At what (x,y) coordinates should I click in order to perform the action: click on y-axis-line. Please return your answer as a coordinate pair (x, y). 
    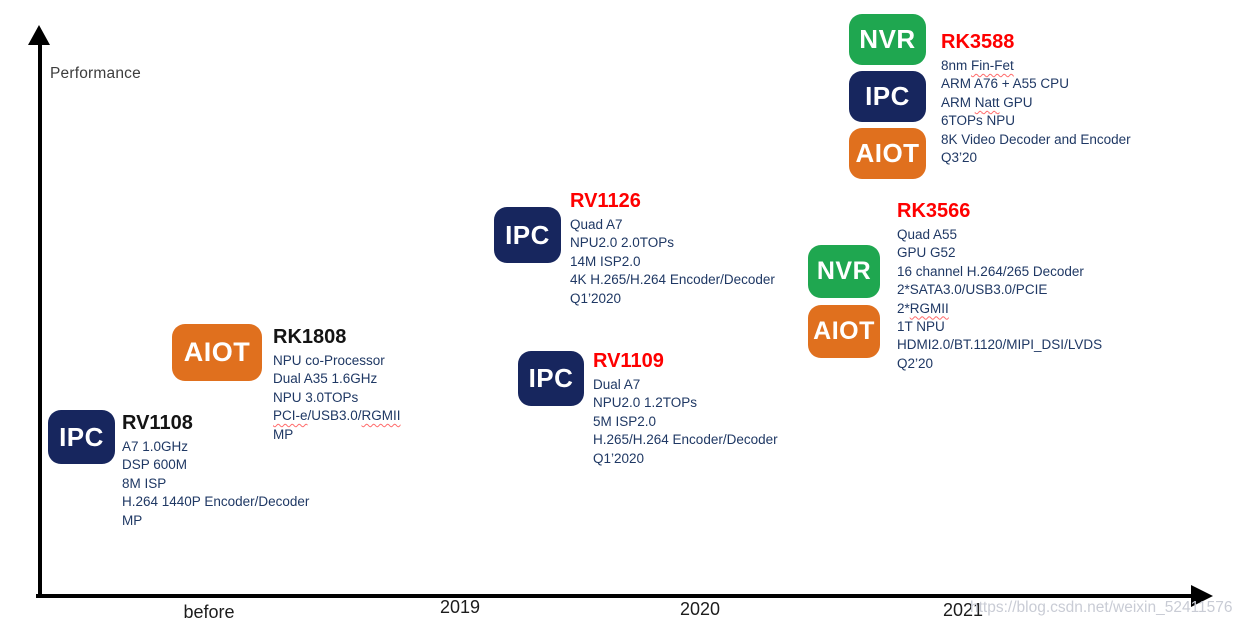
    Looking at the image, I should click on (40, 318).